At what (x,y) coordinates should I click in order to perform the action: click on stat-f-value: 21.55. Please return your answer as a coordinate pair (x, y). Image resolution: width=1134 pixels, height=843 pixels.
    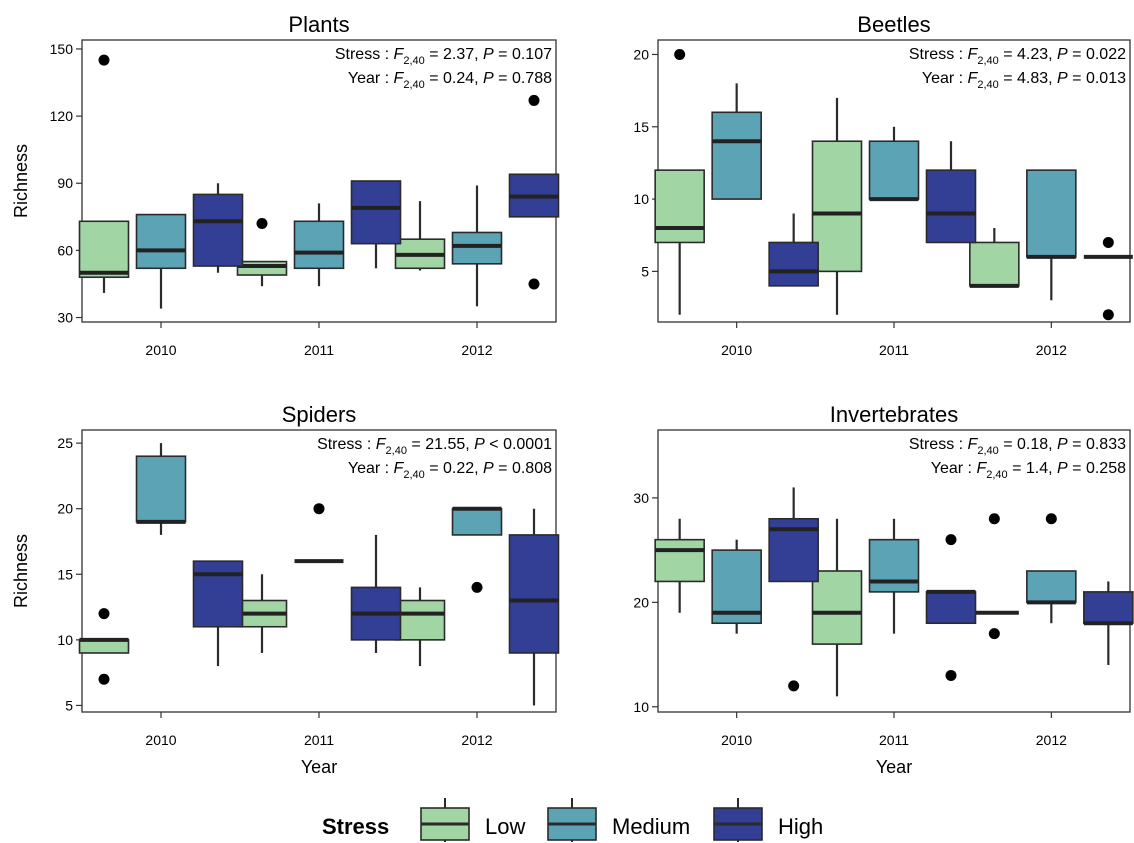
    Looking at the image, I should click on (445, 444).